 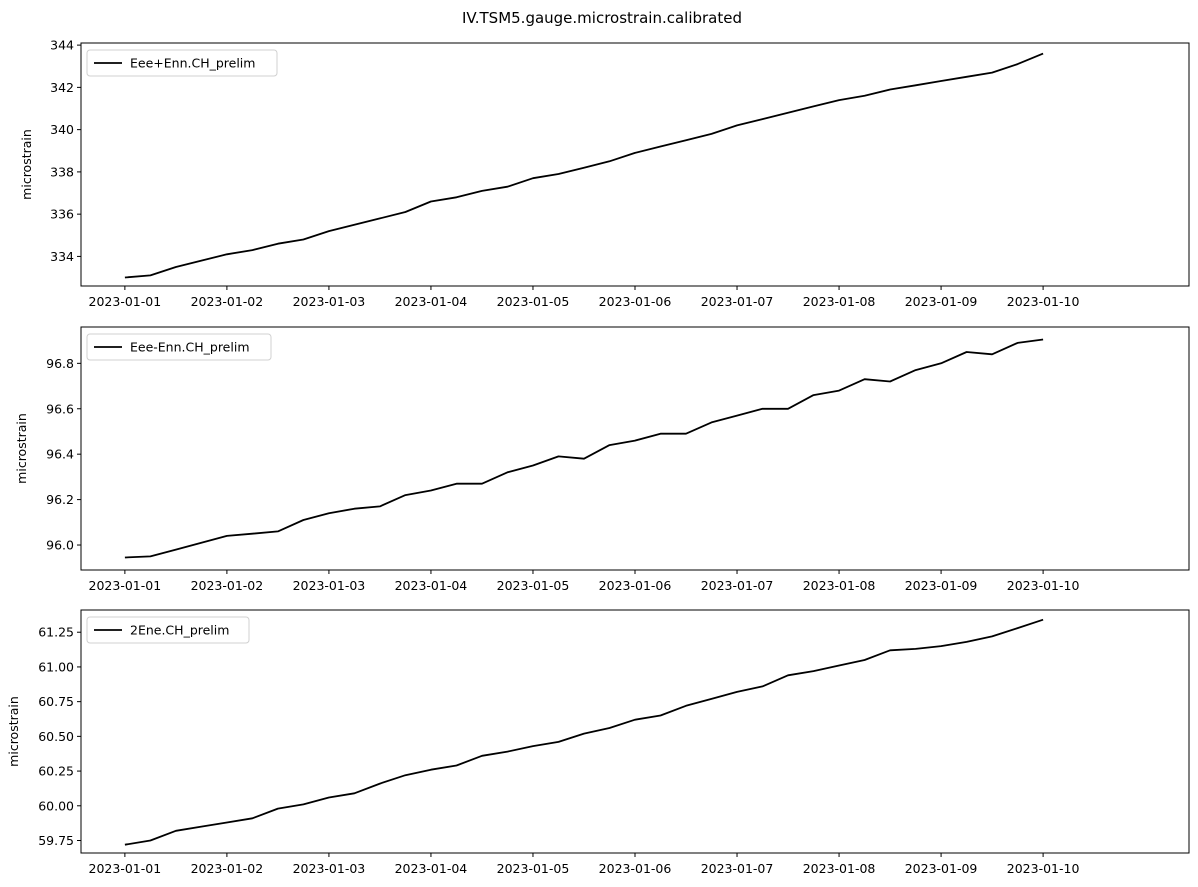 What do you see at coordinates (56, 736) in the screenshot?
I see `y-tick-label: 60.50` at bounding box center [56, 736].